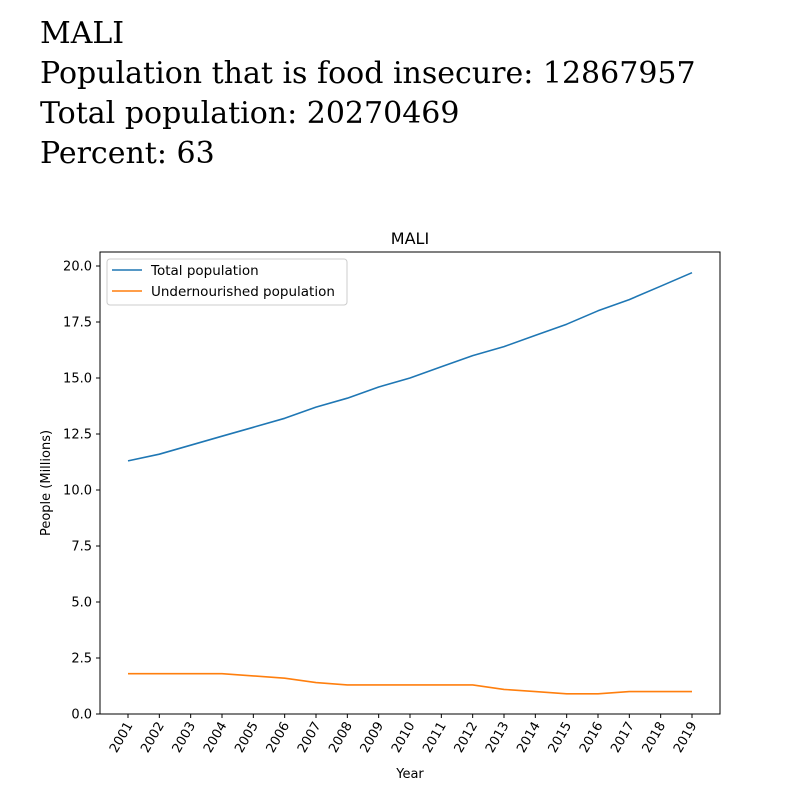 Image resolution: width=800 pixels, height=800 pixels. I want to click on y-tick-label: 20.0, so click(77, 267).